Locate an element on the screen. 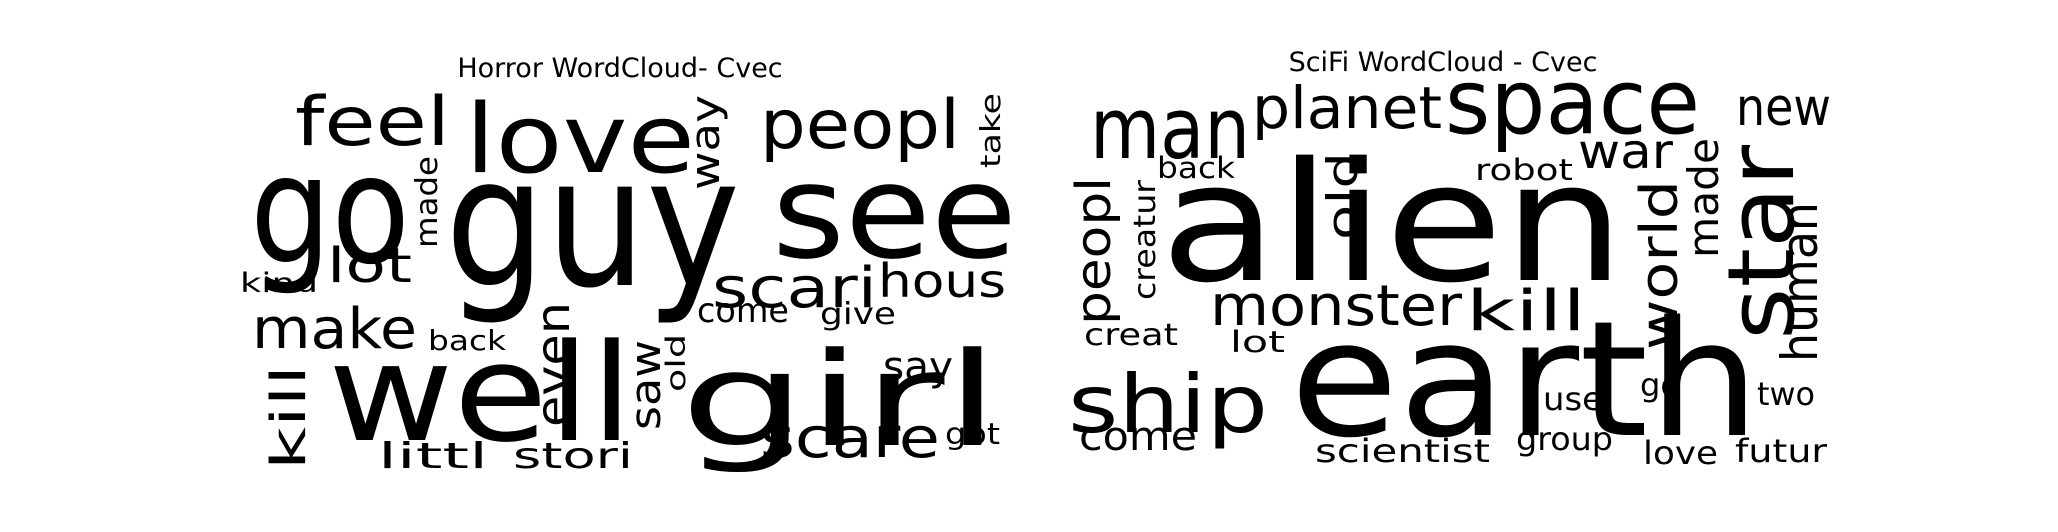 This screenshot has height=532, width=2058. word-monster: monster is located at coordinates (1336, 306).